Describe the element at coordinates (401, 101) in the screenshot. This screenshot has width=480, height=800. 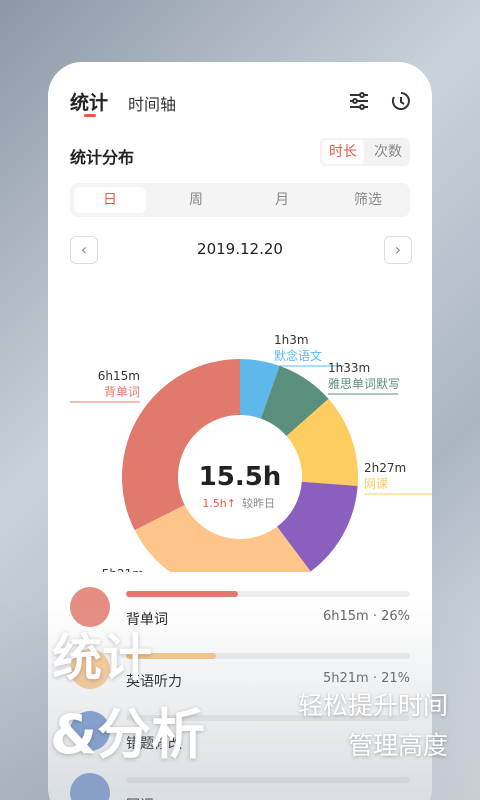
I see `history-icon` at that location.